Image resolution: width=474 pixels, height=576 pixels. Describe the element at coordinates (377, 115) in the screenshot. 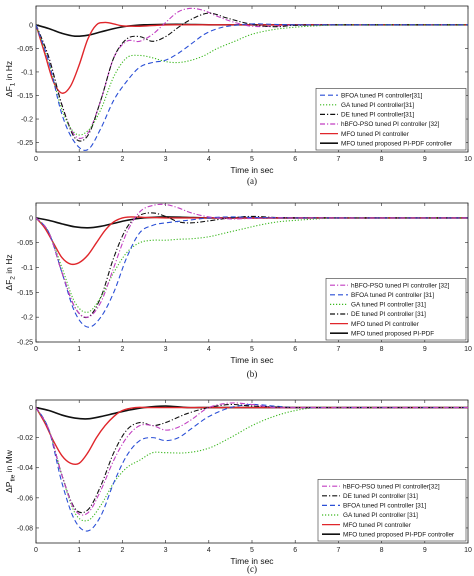

I see `legend-label: DE tuned PI controller[31]` at that location.